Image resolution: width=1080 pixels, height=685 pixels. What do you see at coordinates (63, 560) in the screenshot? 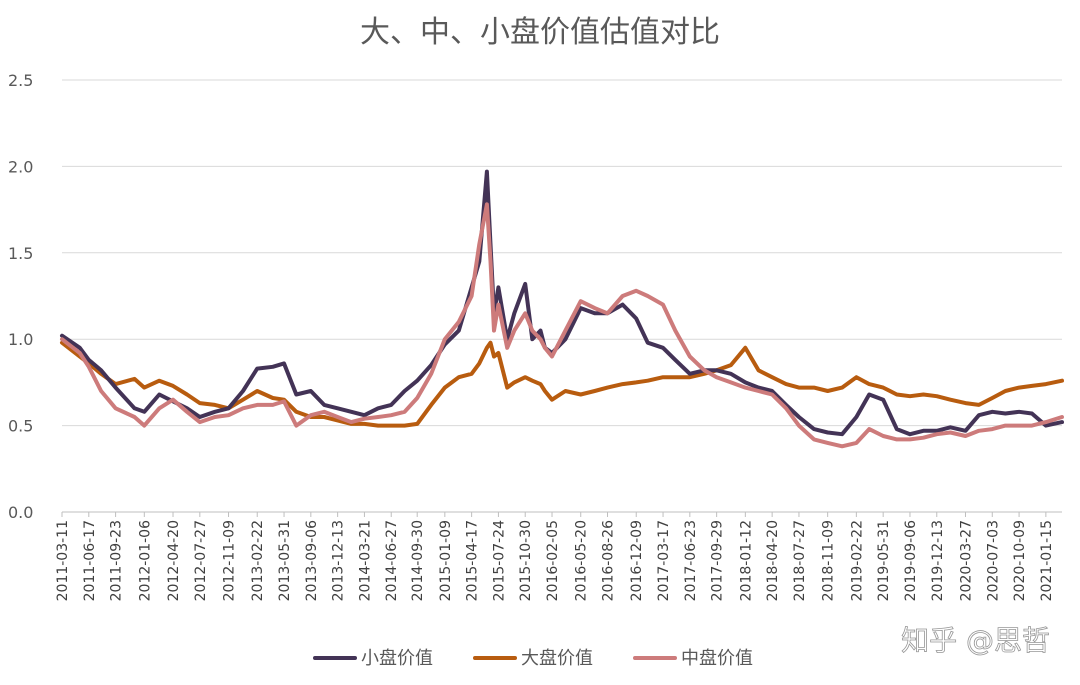
I see `x-tick-label: 2011-03-11` at bounding box center [63, 560].